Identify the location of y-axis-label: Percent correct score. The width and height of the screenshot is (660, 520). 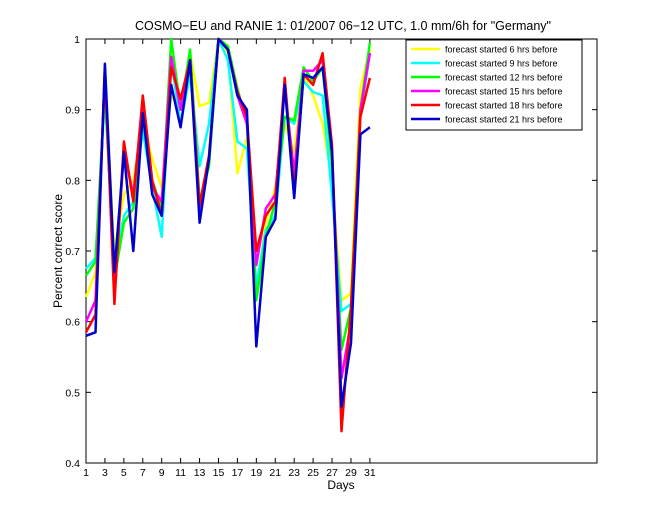
(58, 251).